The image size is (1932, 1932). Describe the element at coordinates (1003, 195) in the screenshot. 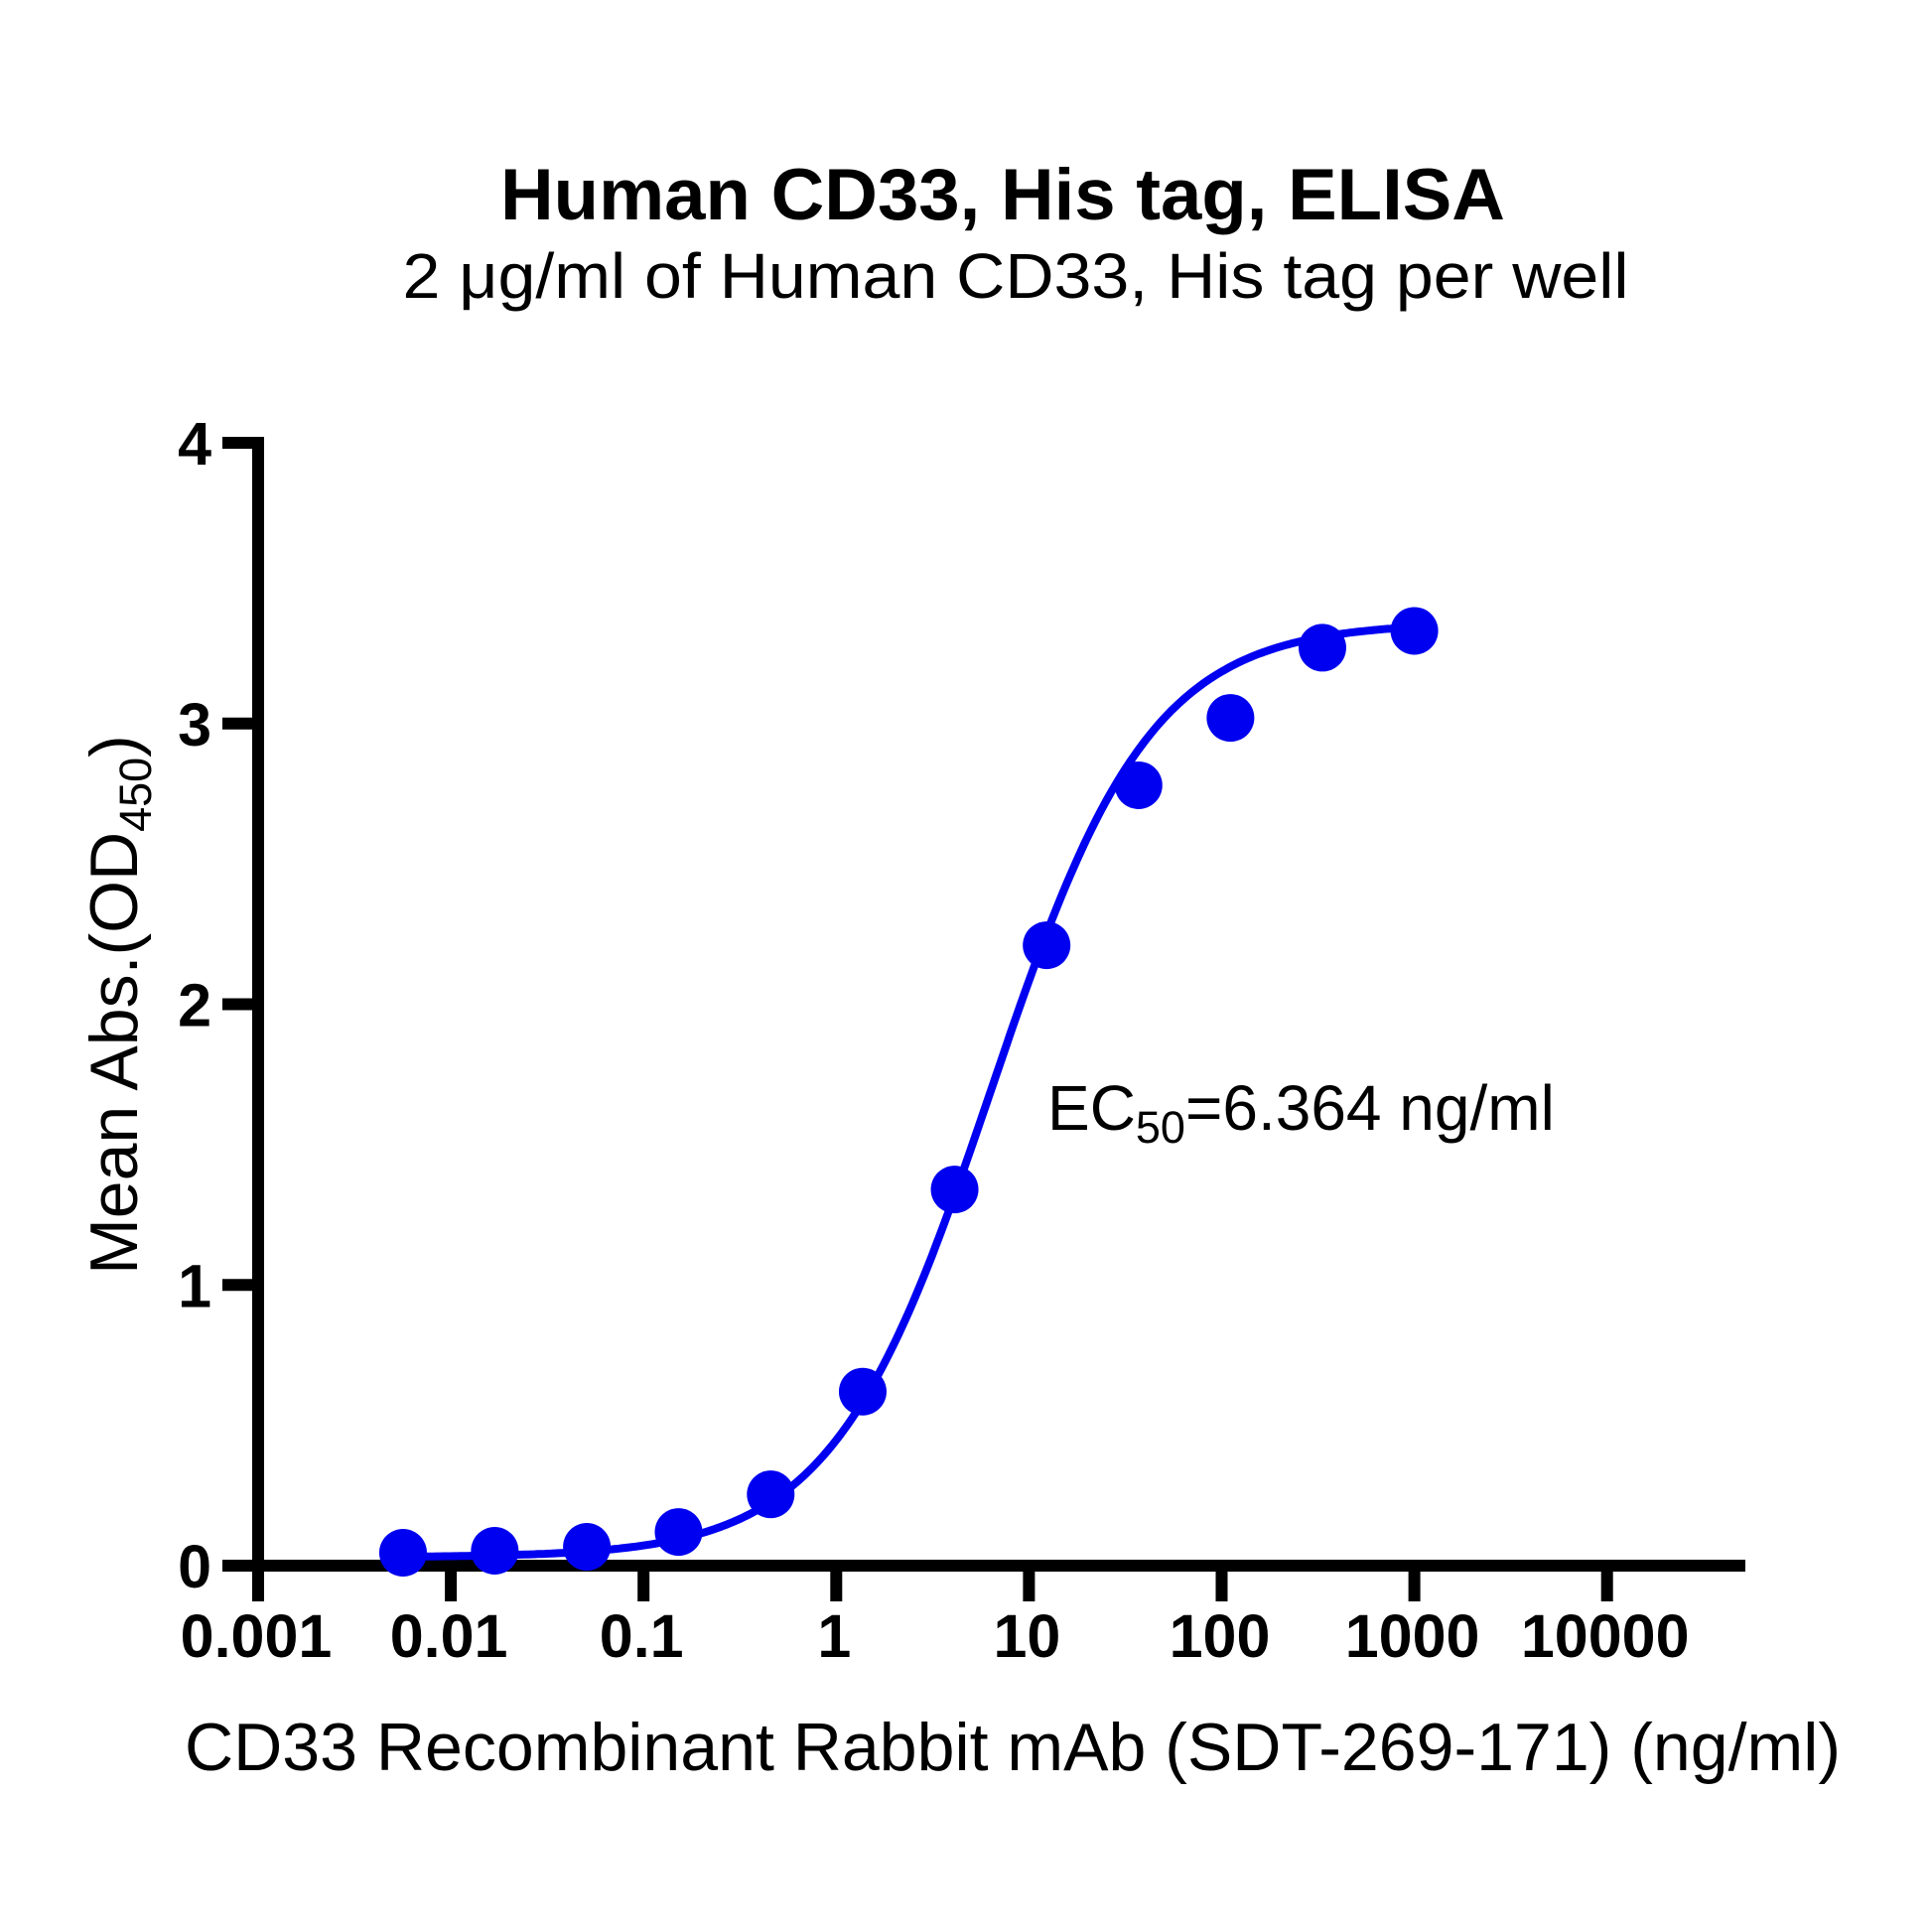

I see `chart-title: Human CD33, His tag, ELISA` at that location.